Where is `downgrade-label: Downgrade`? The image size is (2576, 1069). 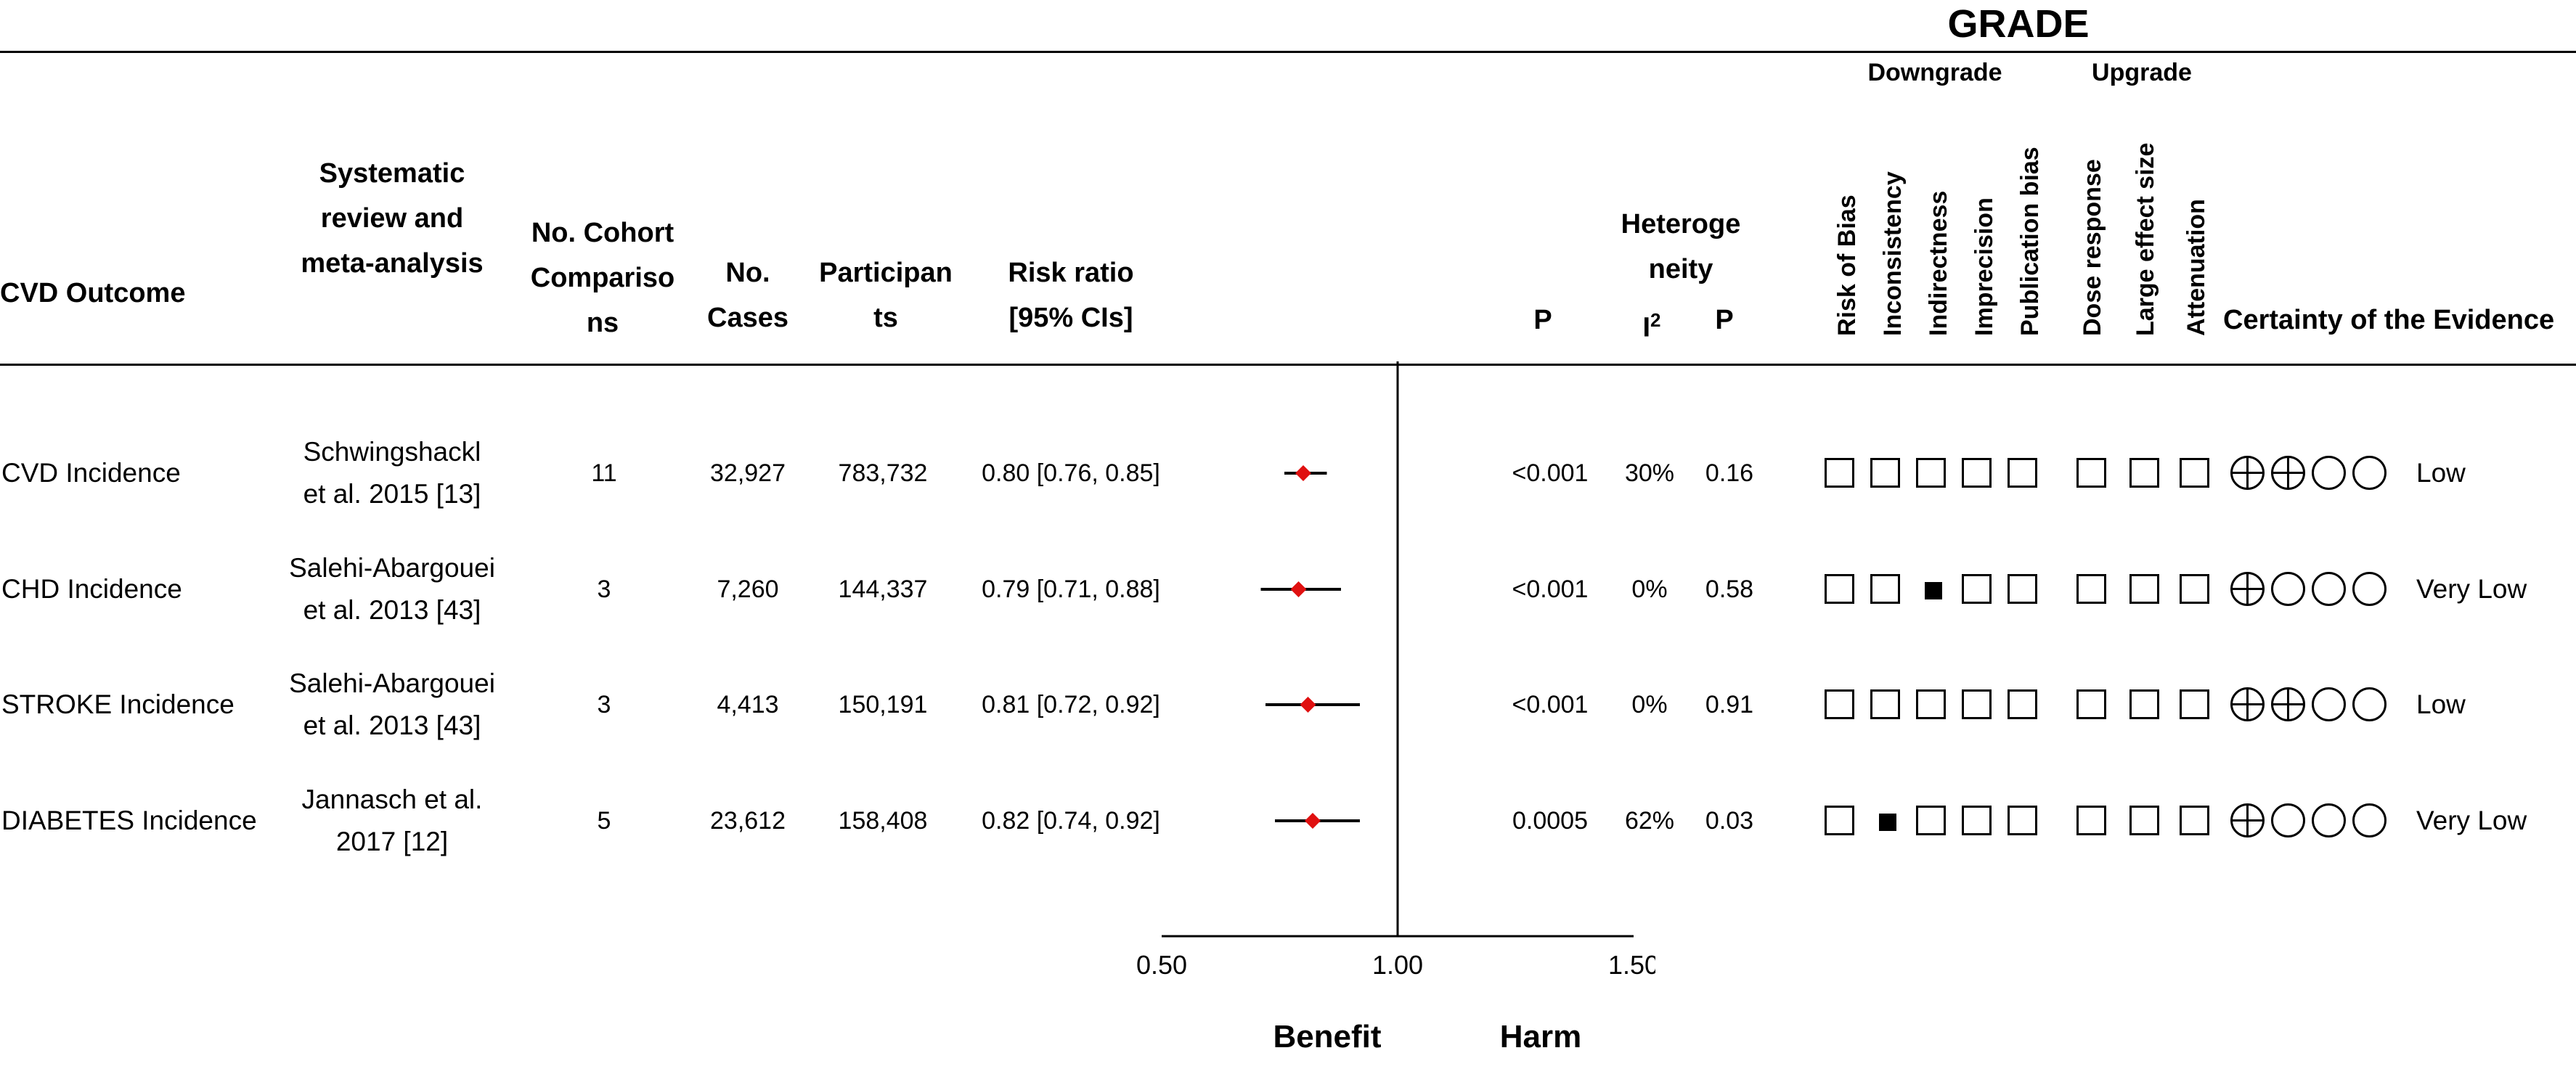
downgrade-label: Downgrade is located at coordinates (1934, 72).